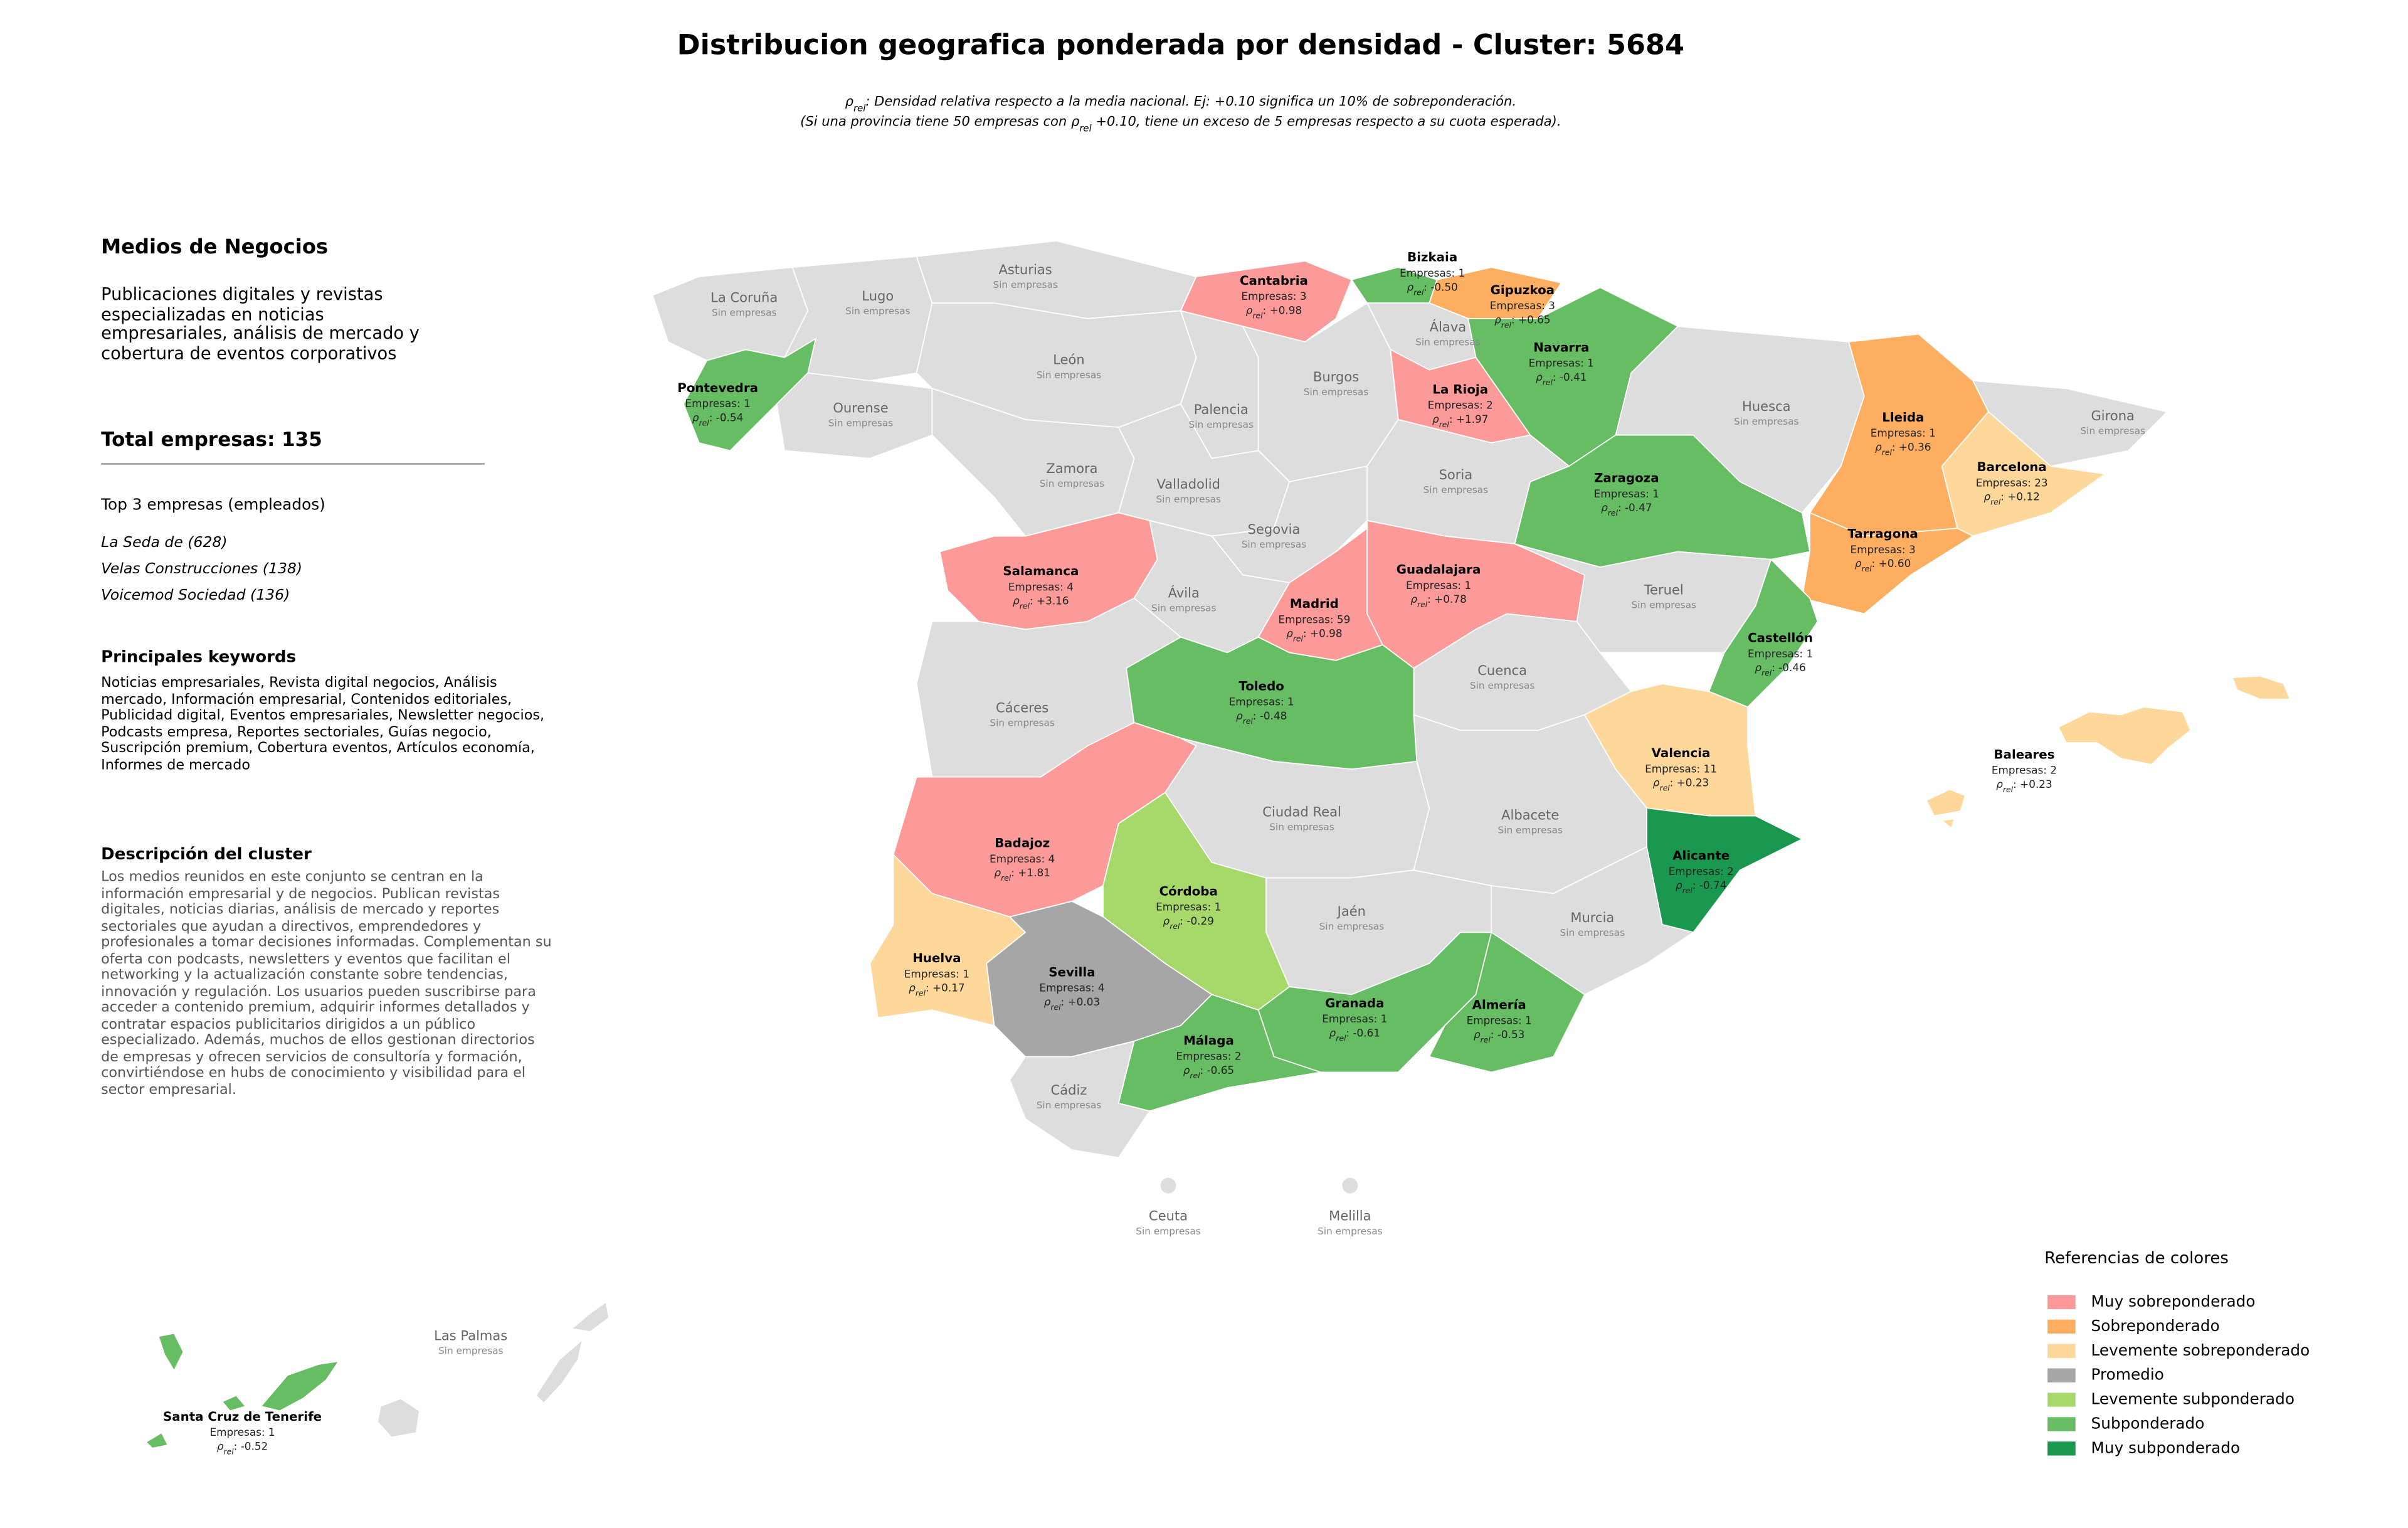 The image size is (2408, 1528). I want to click on legend-label: Sobreponderado, so click(2155, 1326).